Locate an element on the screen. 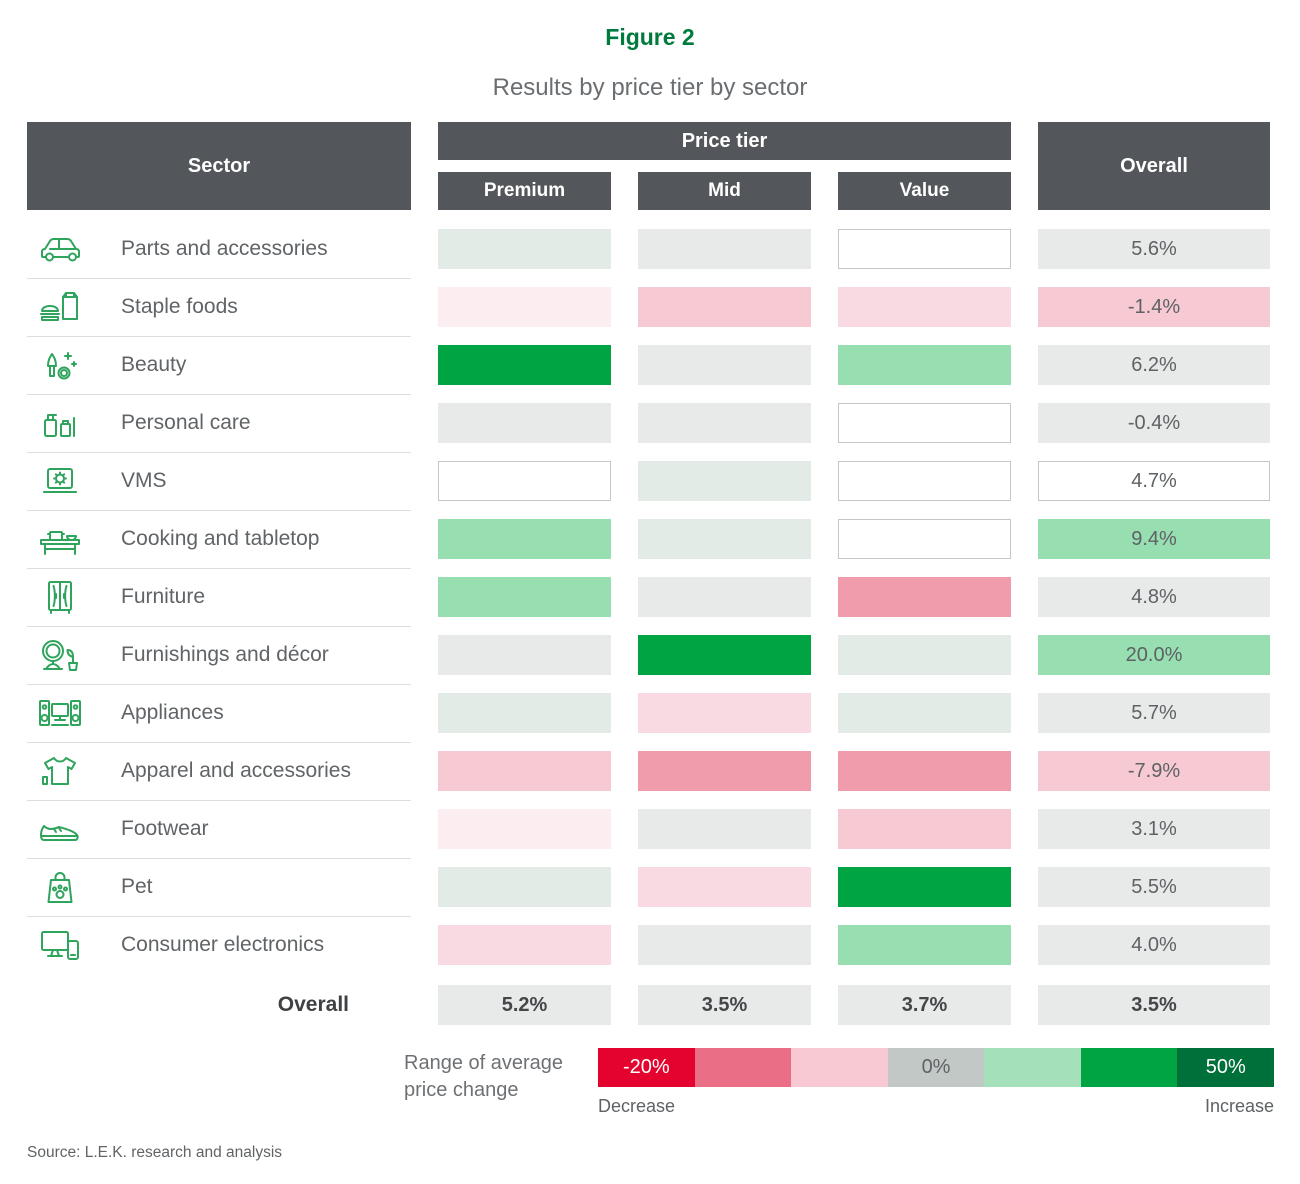 The height and width of the screenshot is (1184, 1300). sector-cell: Parts and accessories is located at coordinates (219, 249).